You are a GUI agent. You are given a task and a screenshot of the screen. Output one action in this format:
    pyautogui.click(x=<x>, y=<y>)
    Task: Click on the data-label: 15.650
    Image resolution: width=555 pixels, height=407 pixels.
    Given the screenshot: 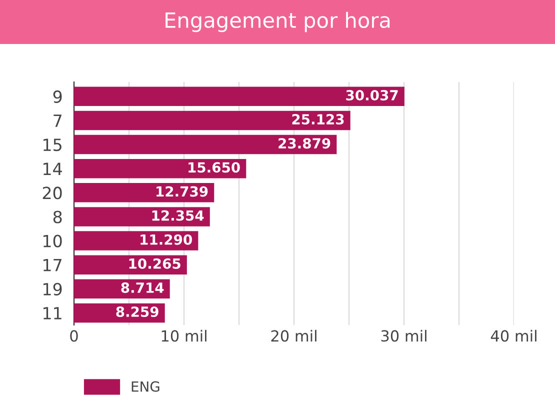 What is the action you would take?
    pyautogui.click(x=214, y=167)
    